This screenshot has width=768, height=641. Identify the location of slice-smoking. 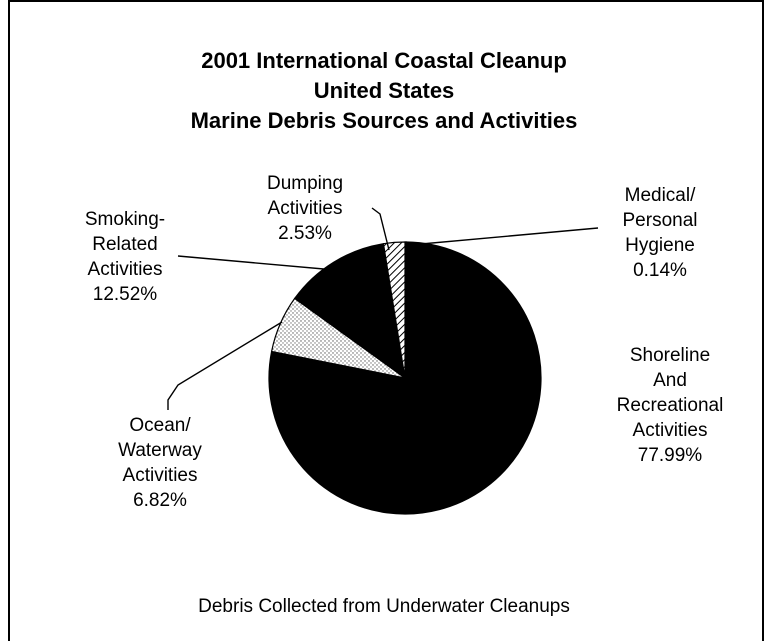
(349, 311).